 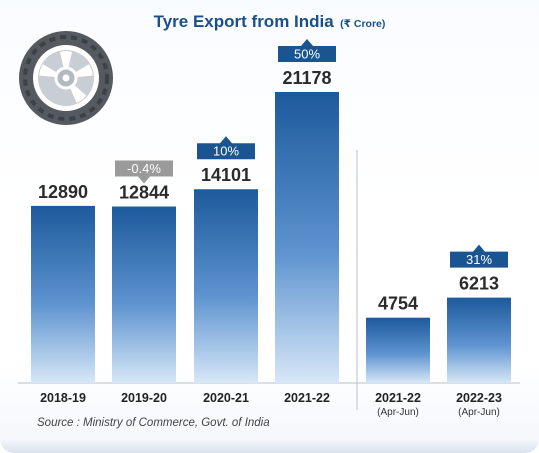 What do you see at coordinates (479, 284) in the screenshot?
I see `data-label: 6213` at bounding box center [479, 284].